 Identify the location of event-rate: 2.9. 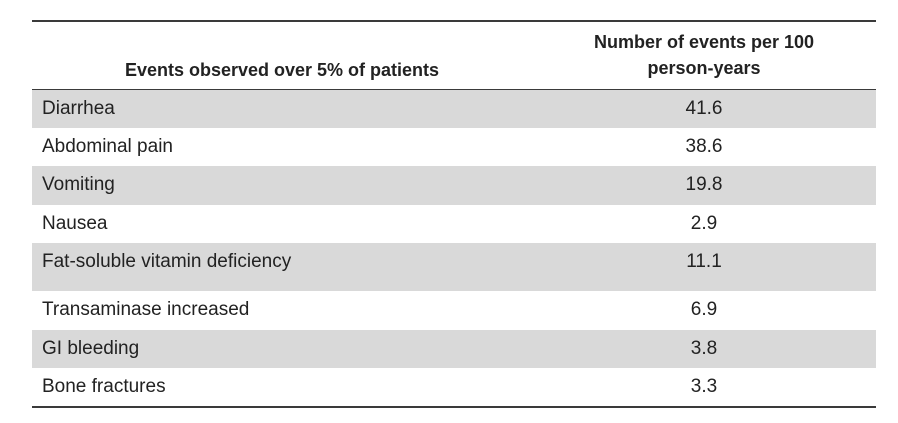
(704, 223).